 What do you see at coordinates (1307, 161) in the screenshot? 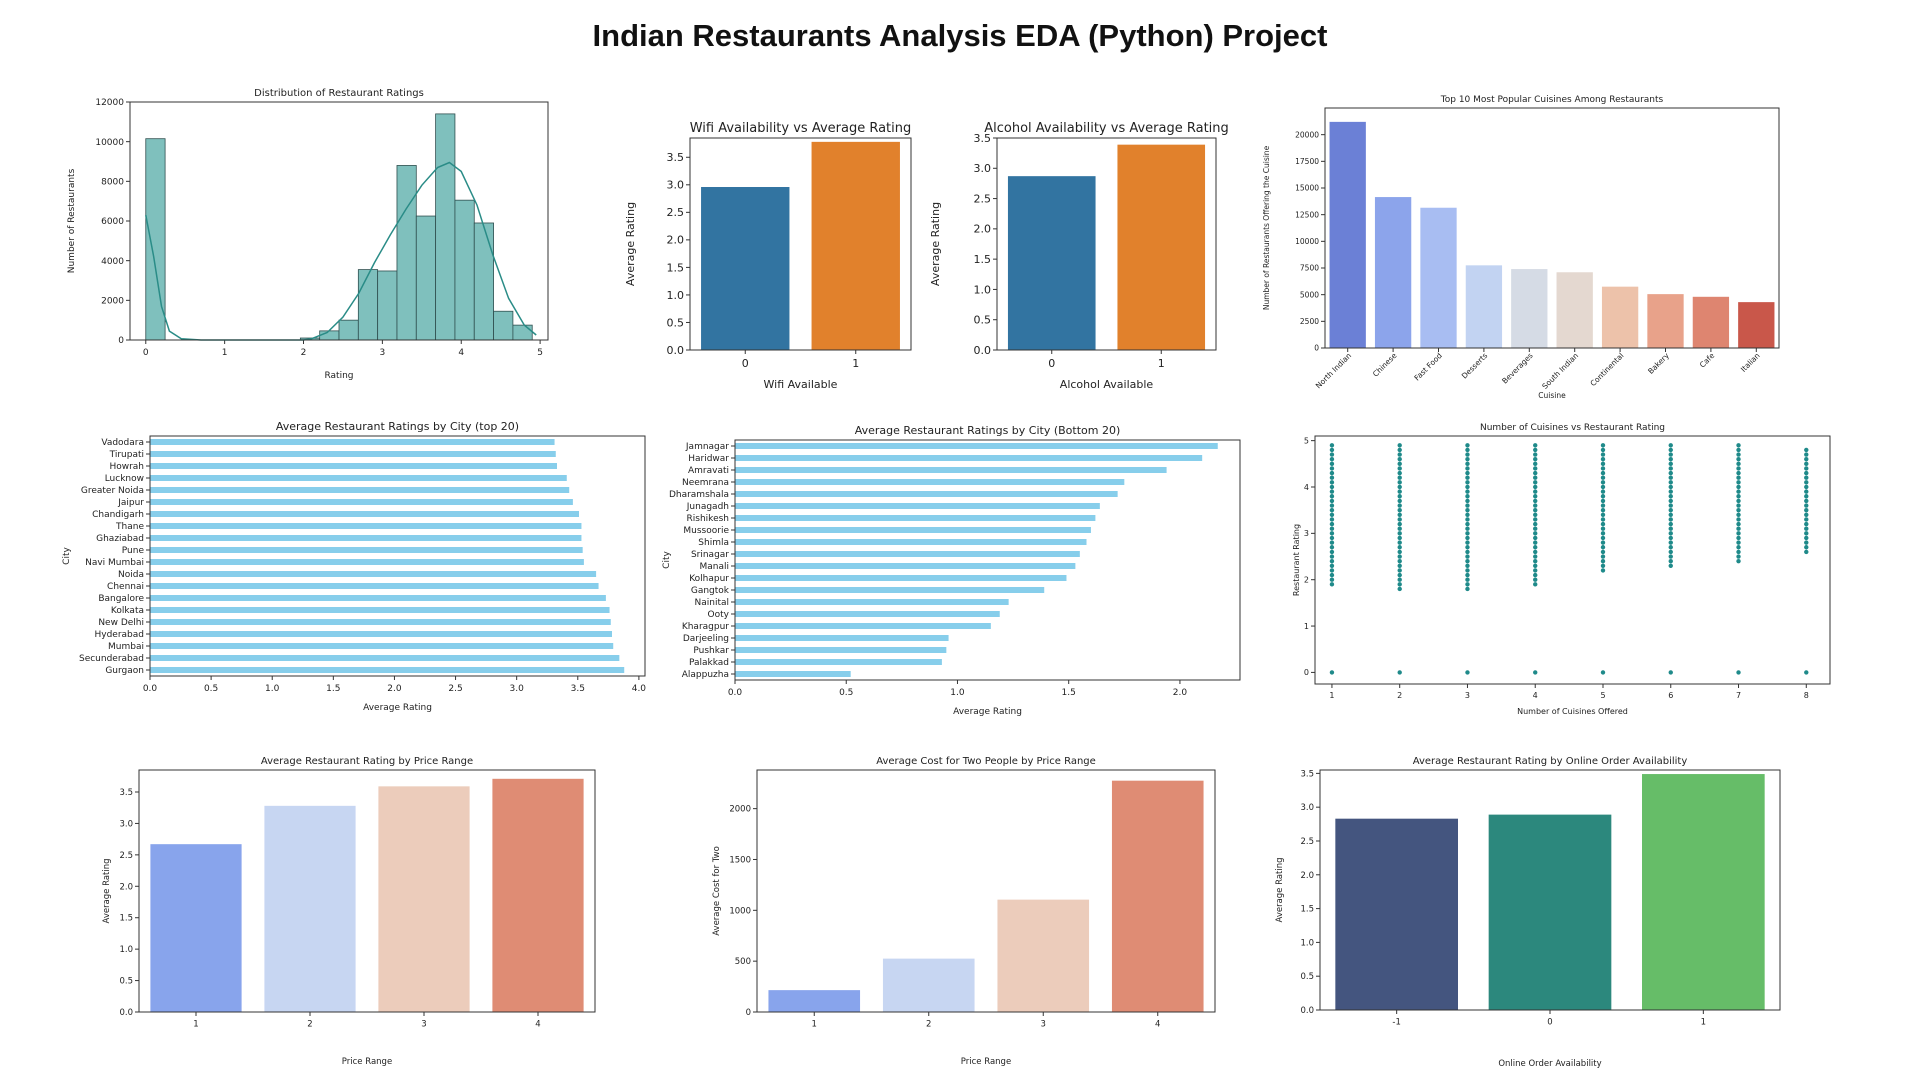
I see `y-tick-label: 17500` at bounding box center [1307, 161].